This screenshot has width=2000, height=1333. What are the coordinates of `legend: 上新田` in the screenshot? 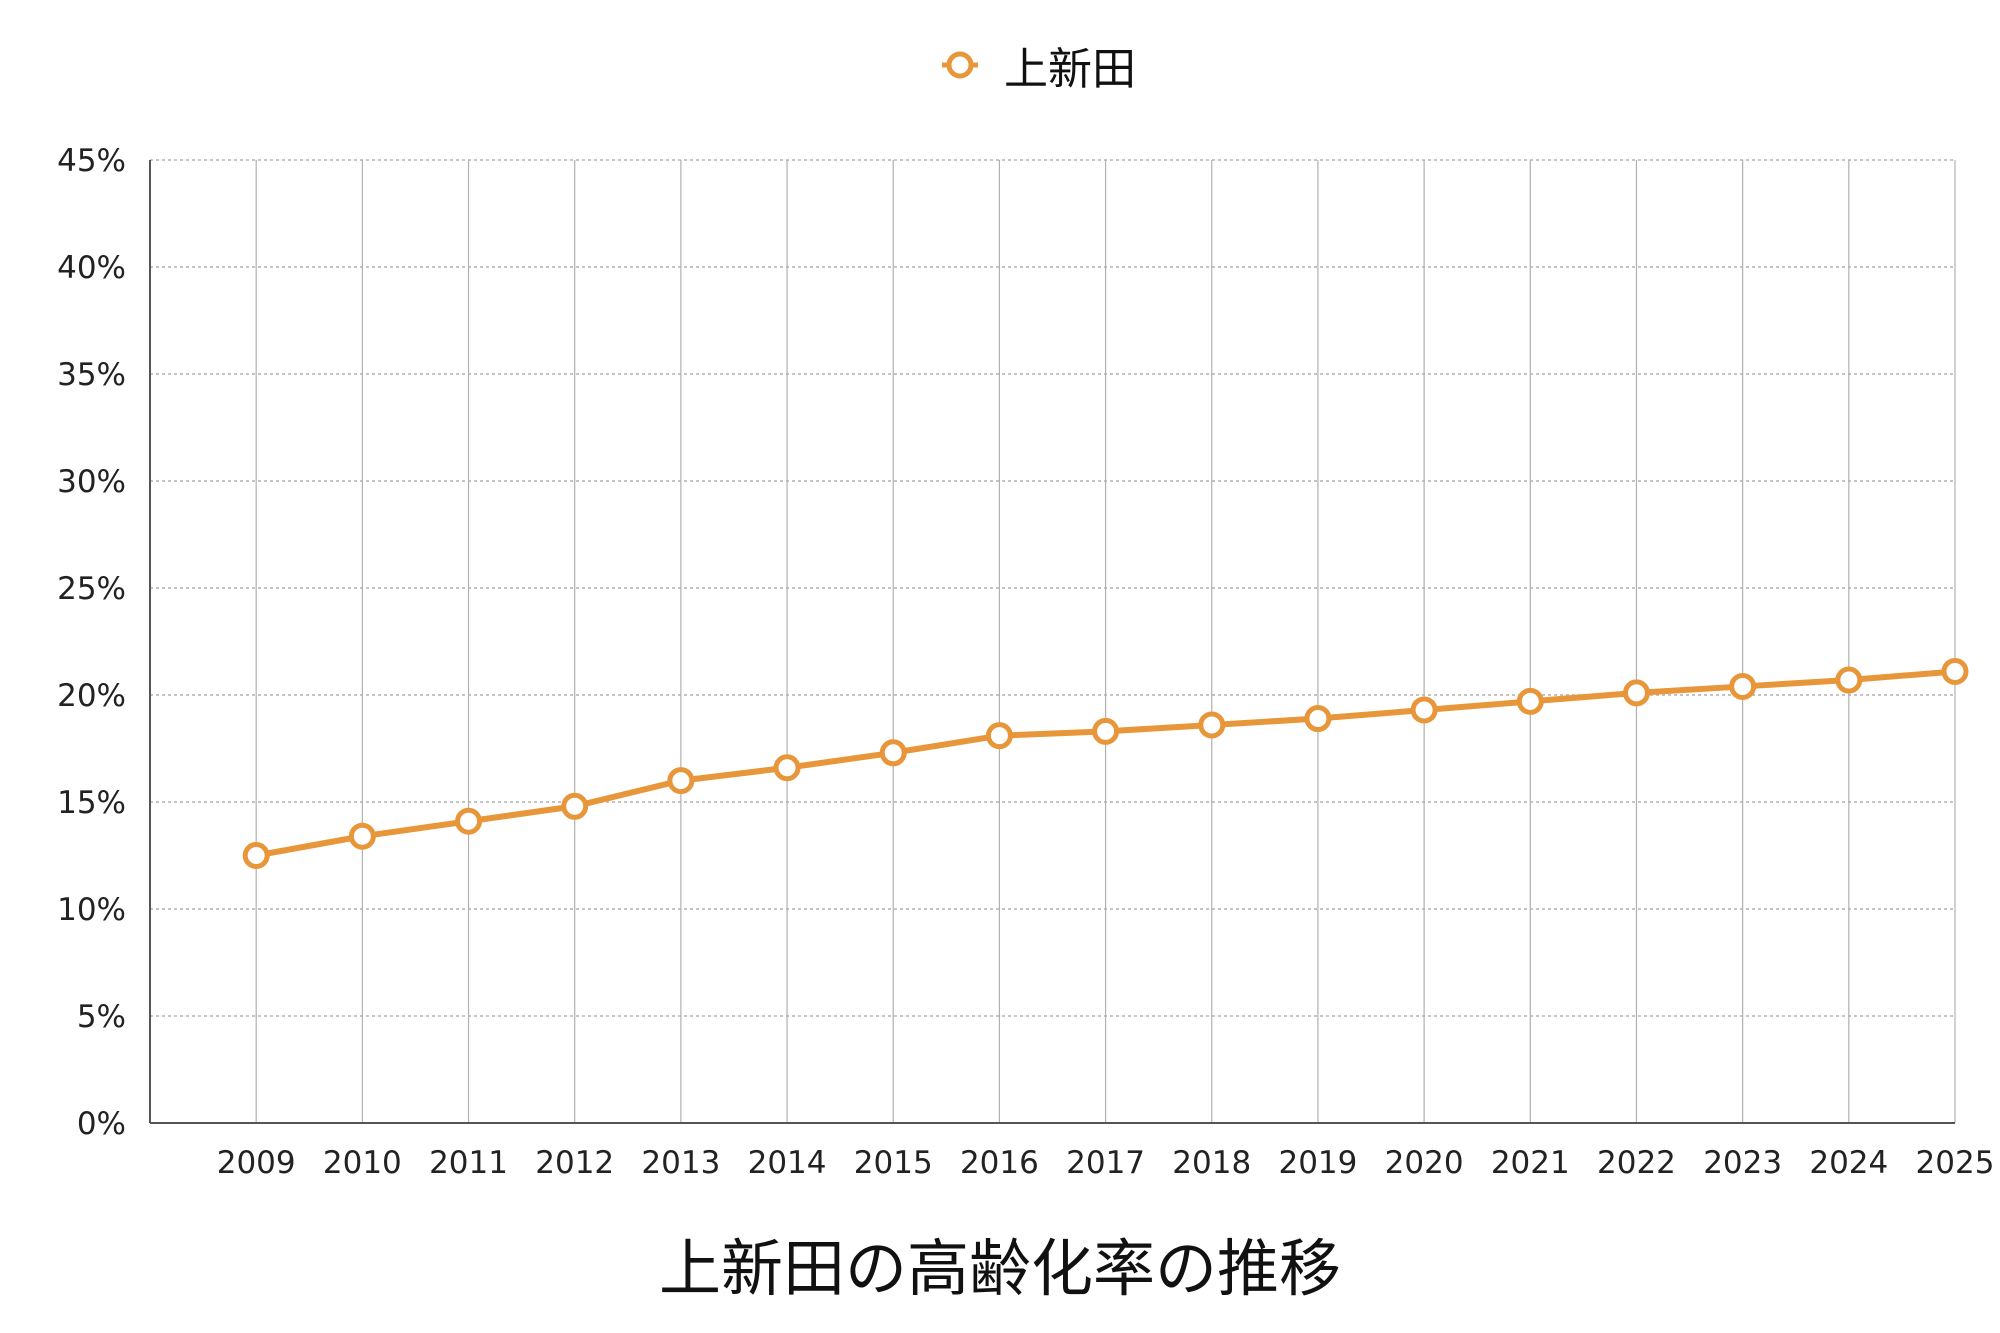 It's located at (1038, 65).